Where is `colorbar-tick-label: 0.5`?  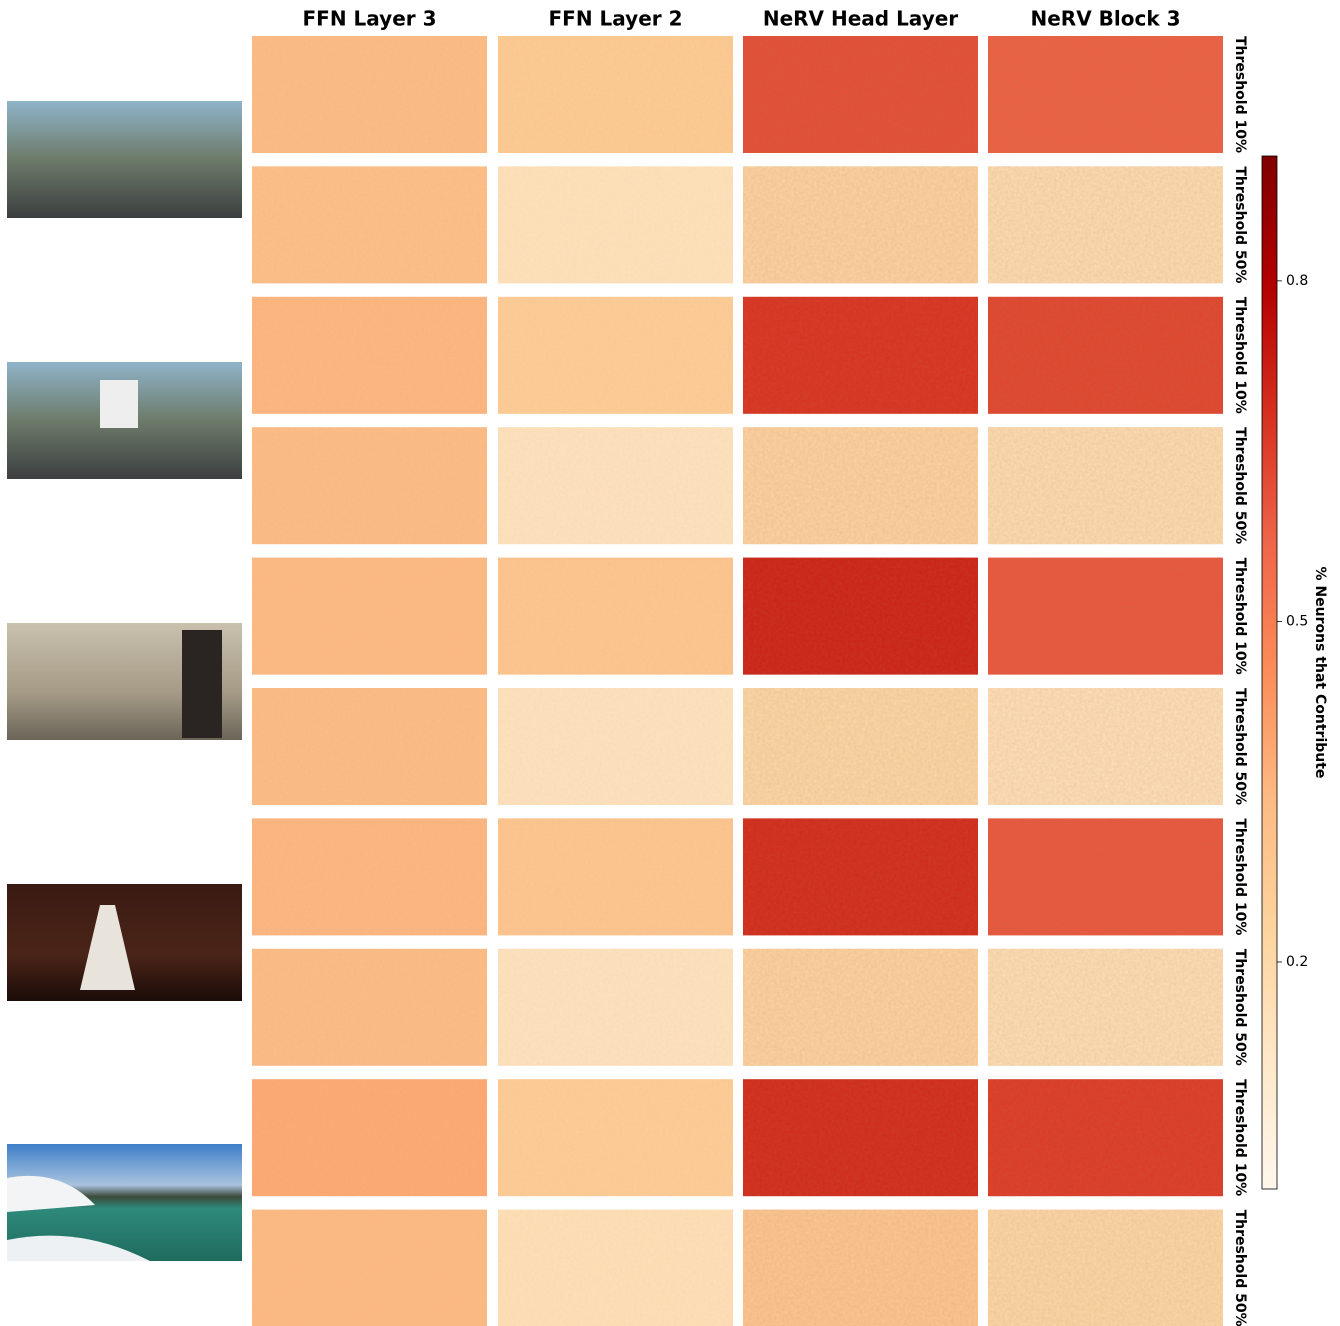
colorbar-tick-label: 0.5 is located at coordinates (1297, 621).